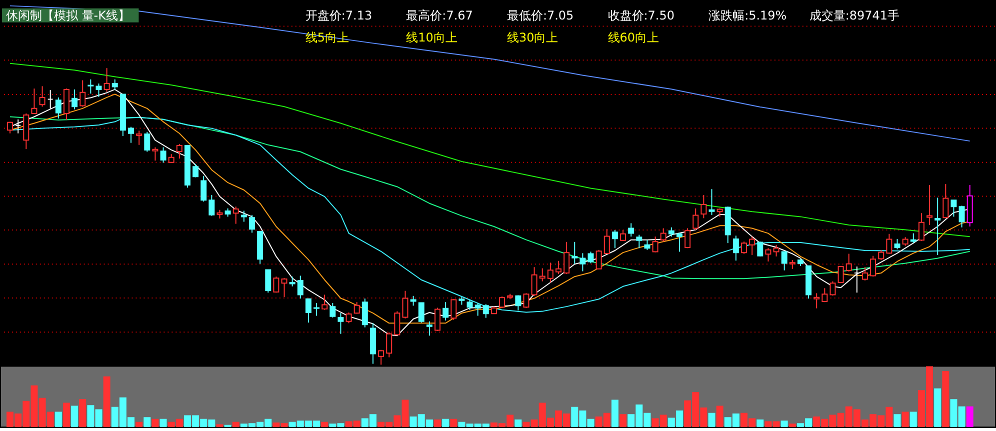 The image size is (996, 431). I want to click on text: 线30向上, so click(532, 37).